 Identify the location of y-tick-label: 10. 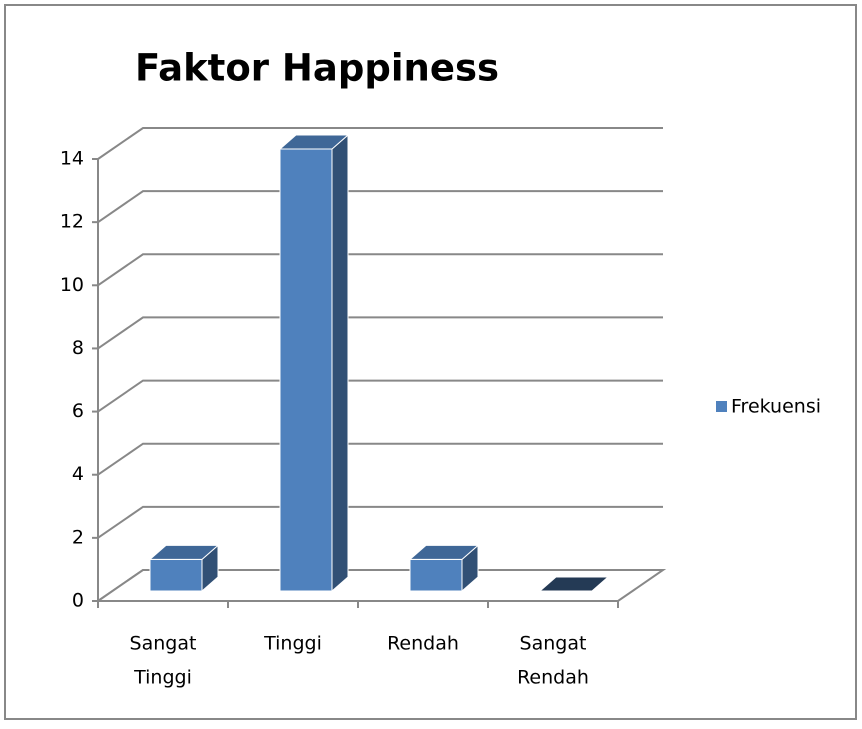
(72, 285).